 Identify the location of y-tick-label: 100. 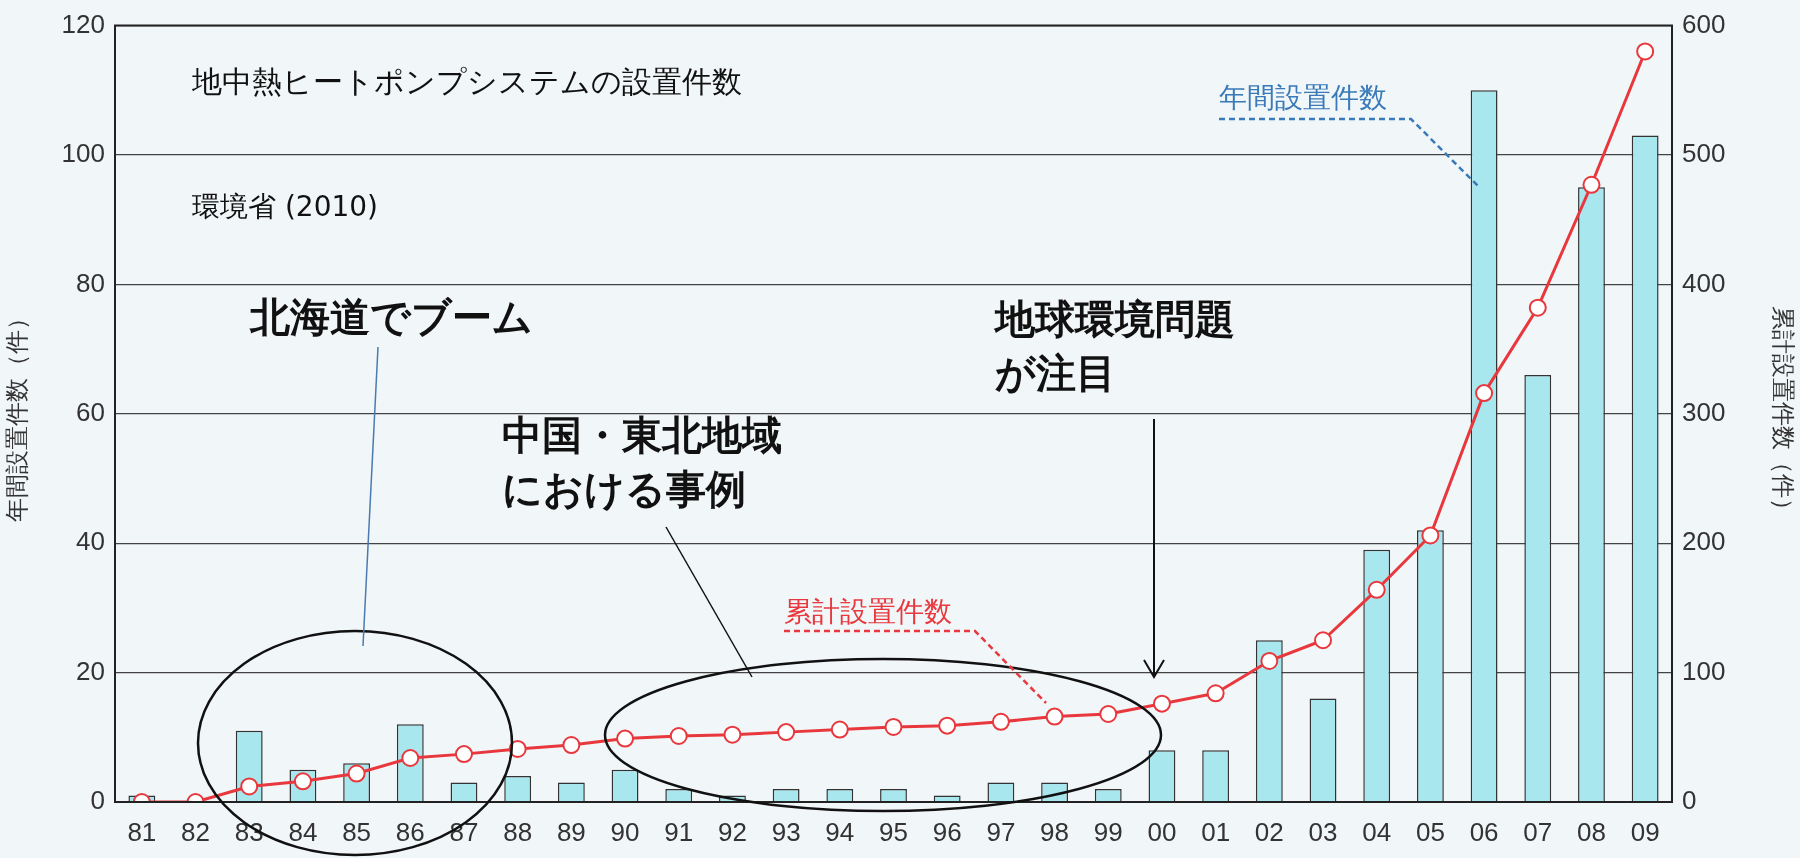
(83, 153).